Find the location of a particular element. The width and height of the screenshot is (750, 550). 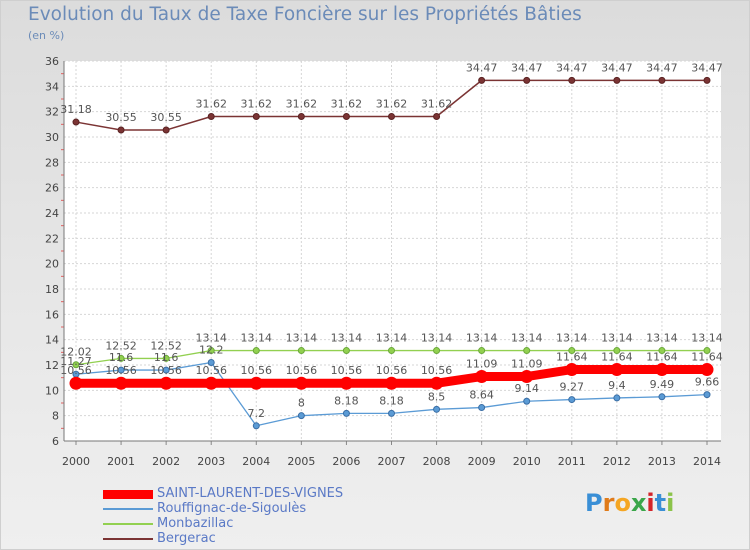

y-tick-label: 24 is located at coordinates (52, 213).